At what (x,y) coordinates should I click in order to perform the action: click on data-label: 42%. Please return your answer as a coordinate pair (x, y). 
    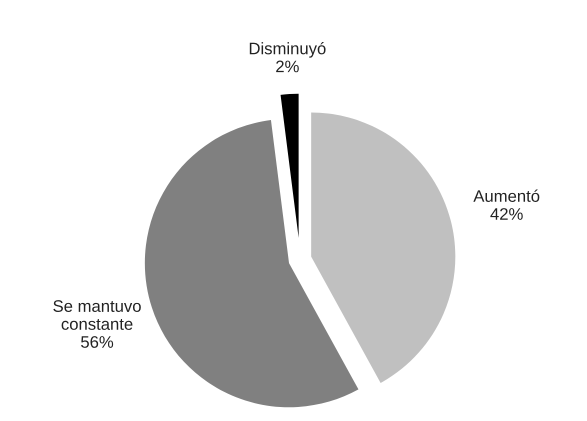
    Looking at the image, I should click on (506, 214).